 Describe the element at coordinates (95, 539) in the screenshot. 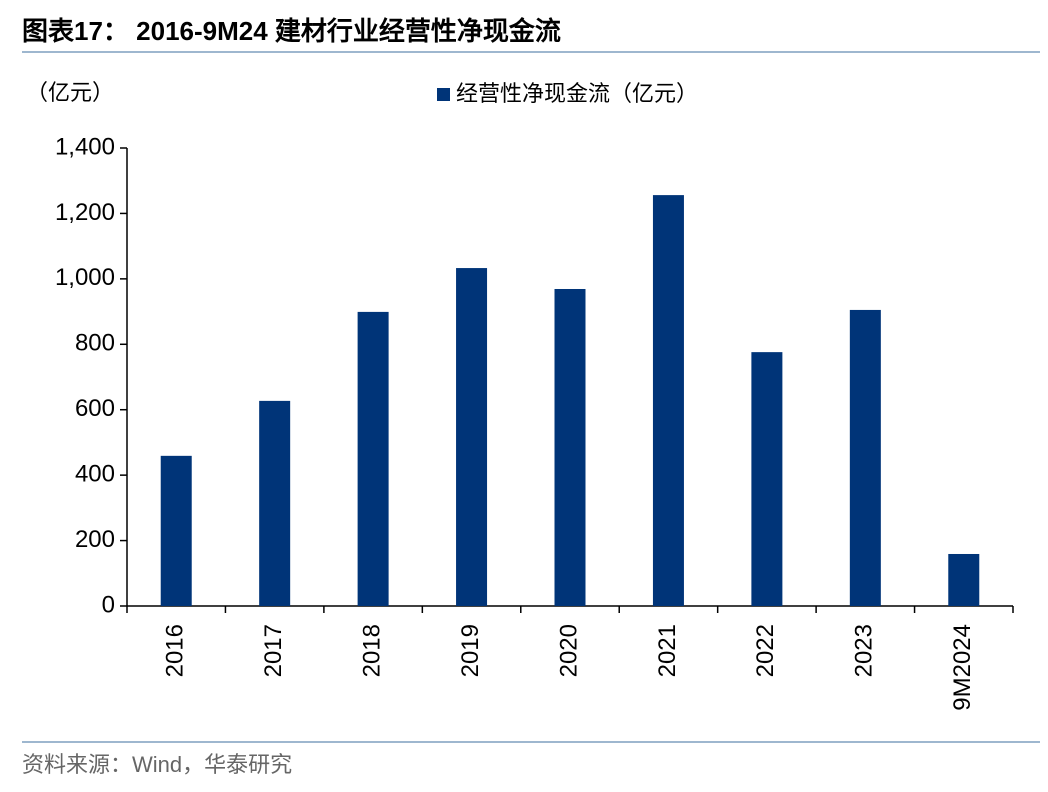

I see `y-tick-label: 200` at that location.